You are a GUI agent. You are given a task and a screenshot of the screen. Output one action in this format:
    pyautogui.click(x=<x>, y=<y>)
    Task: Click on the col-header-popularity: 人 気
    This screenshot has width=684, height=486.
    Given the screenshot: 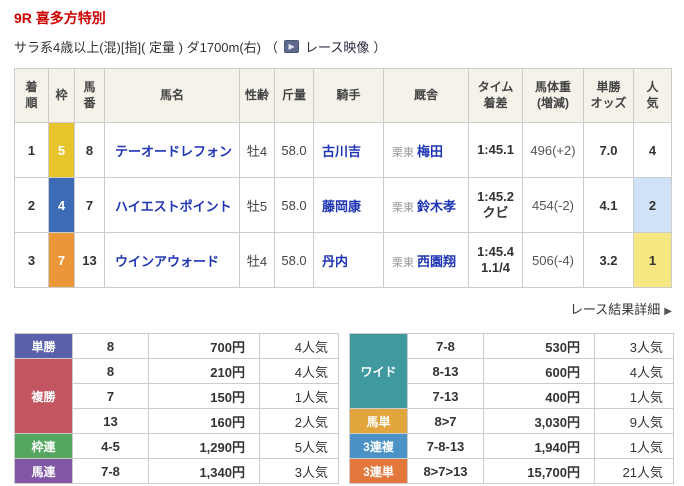 What is the action you would take?
    pyautogui.click(x=652, y=95)
    